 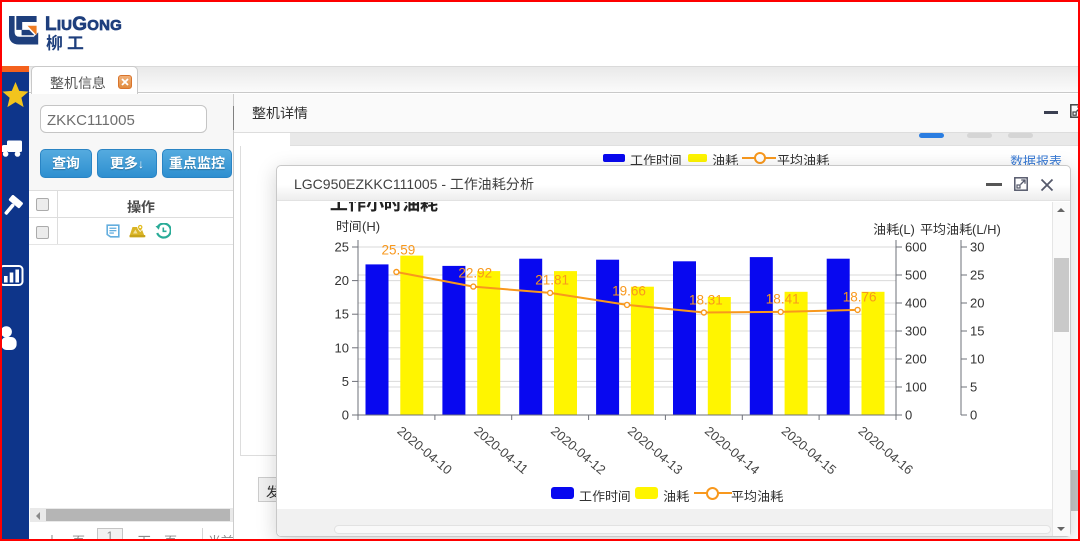 I want to click on svg-text: 400, so click(x=916, y=303).